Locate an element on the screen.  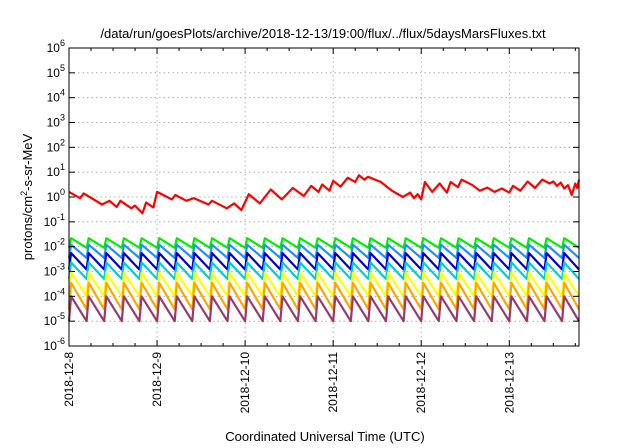
y-tick-label: 10² is located at coordinates (56, 145).